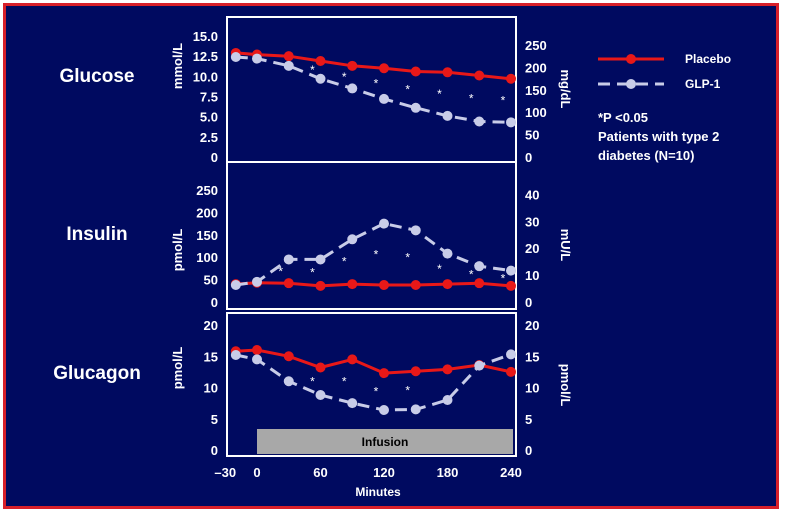 The height and width of the screenshot is (516, 786). What do you see at coordinates (708, 59) in the screenshot?
I see `legend-placebo-label: Placebo` at bounding box center [708, 59].